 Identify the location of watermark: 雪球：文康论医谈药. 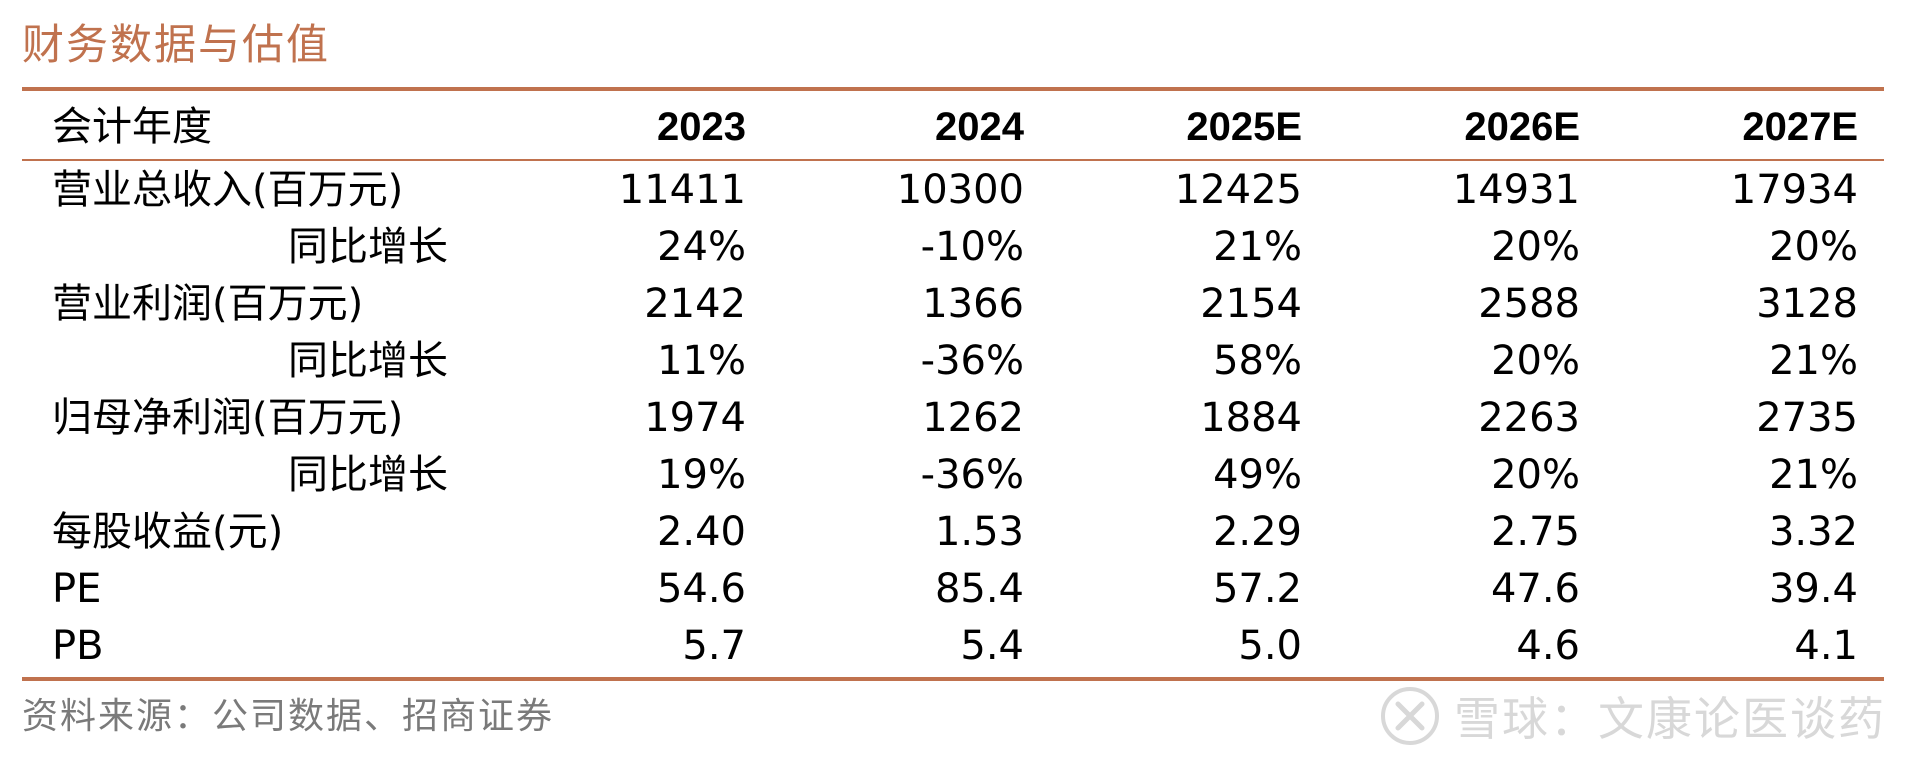
(1633, 716).